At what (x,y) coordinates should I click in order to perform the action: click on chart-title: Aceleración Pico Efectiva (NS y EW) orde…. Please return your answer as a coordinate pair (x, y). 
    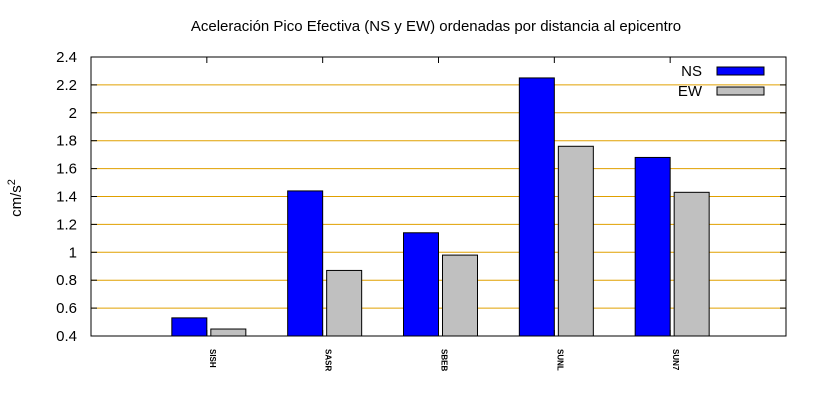
    Looking at the image, I should click on (436, 26).